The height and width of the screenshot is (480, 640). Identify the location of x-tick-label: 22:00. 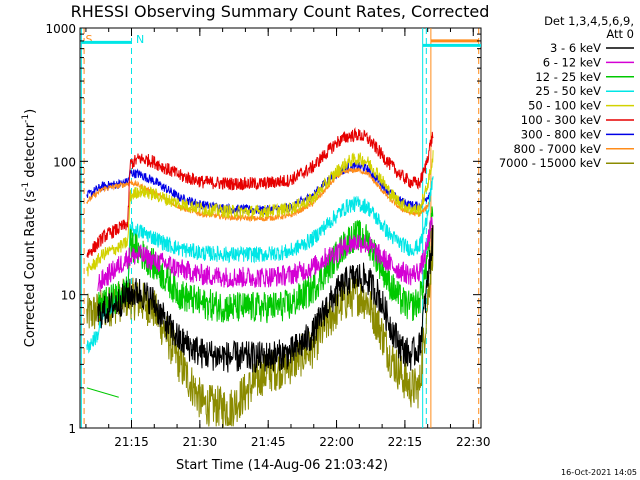
(336, 442).